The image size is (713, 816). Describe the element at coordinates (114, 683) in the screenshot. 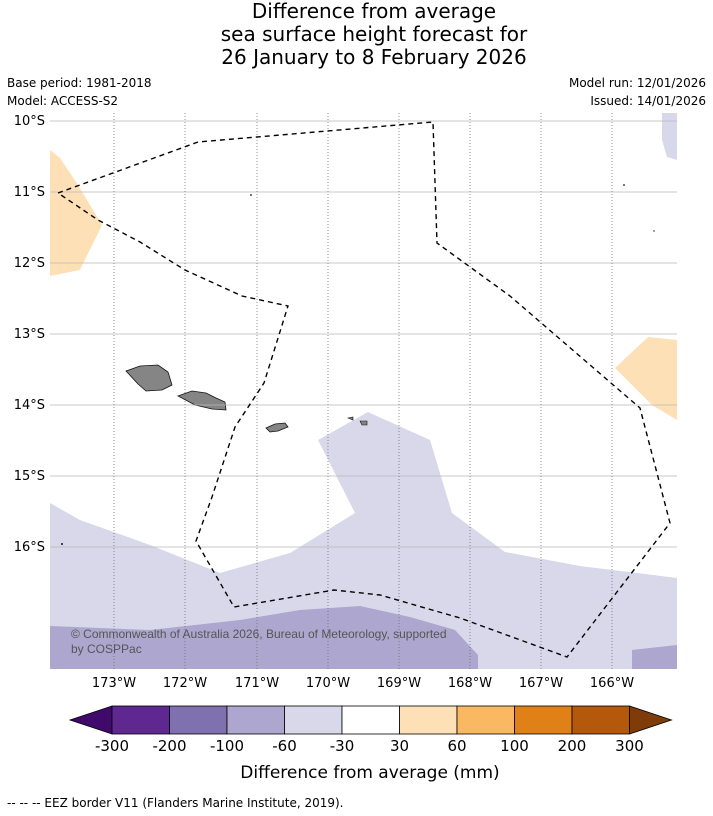

I see `lon-label: 173°W` at that location.